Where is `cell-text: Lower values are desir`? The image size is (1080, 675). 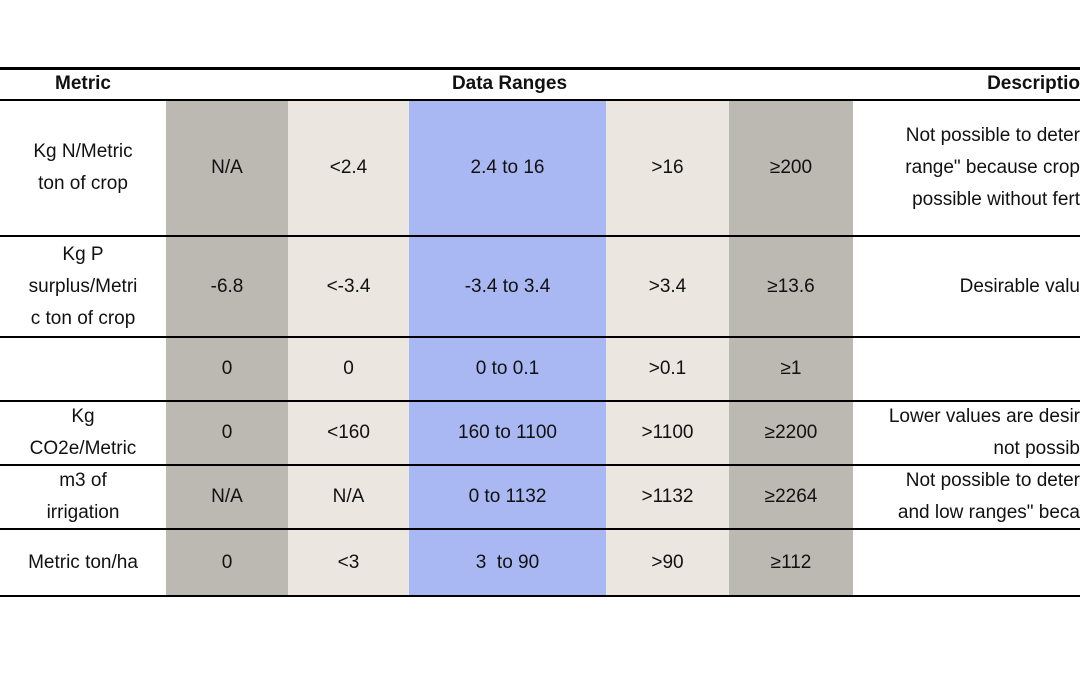
cell-text: Lower values are desir is located at coordinates (984, 416).